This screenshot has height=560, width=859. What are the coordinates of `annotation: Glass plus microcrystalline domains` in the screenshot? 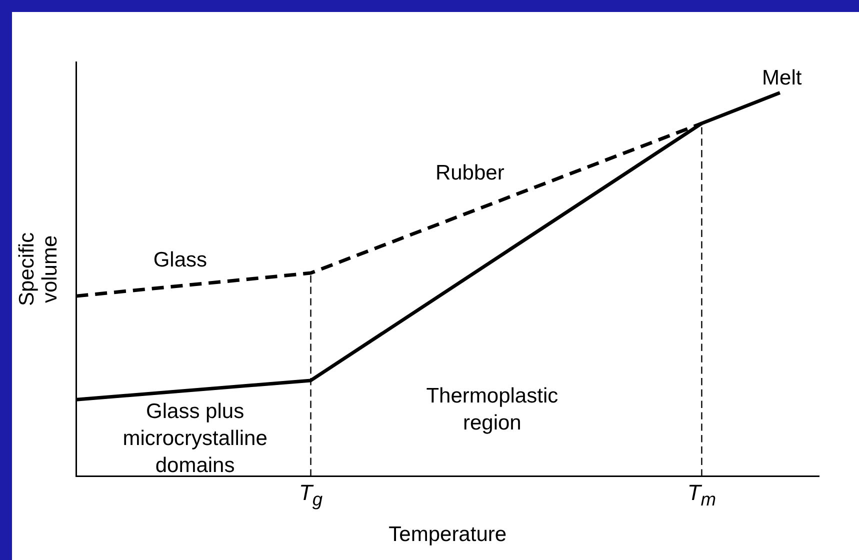 It's located at (195, 438).